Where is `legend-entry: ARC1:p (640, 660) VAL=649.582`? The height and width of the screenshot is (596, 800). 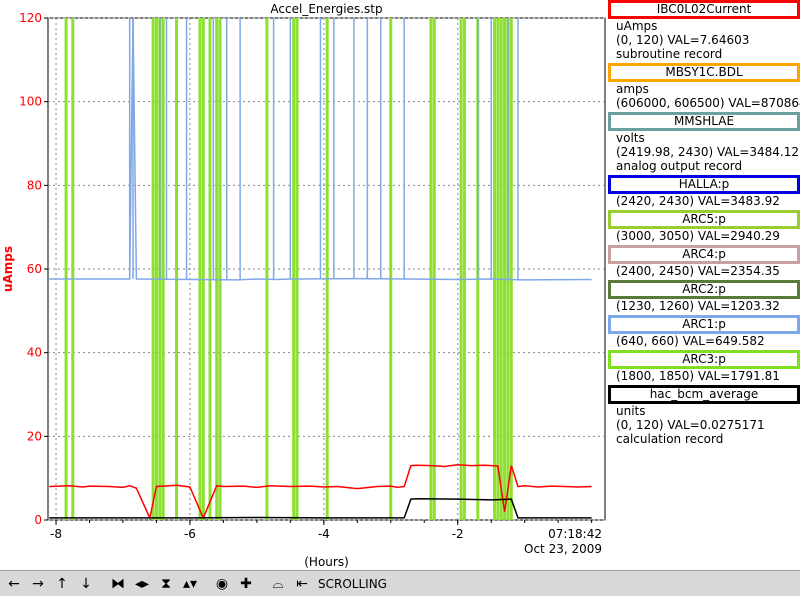 legend-entry: ARC1:p (640, 660) VAL=649.582 is located at coordinates (704, 331).